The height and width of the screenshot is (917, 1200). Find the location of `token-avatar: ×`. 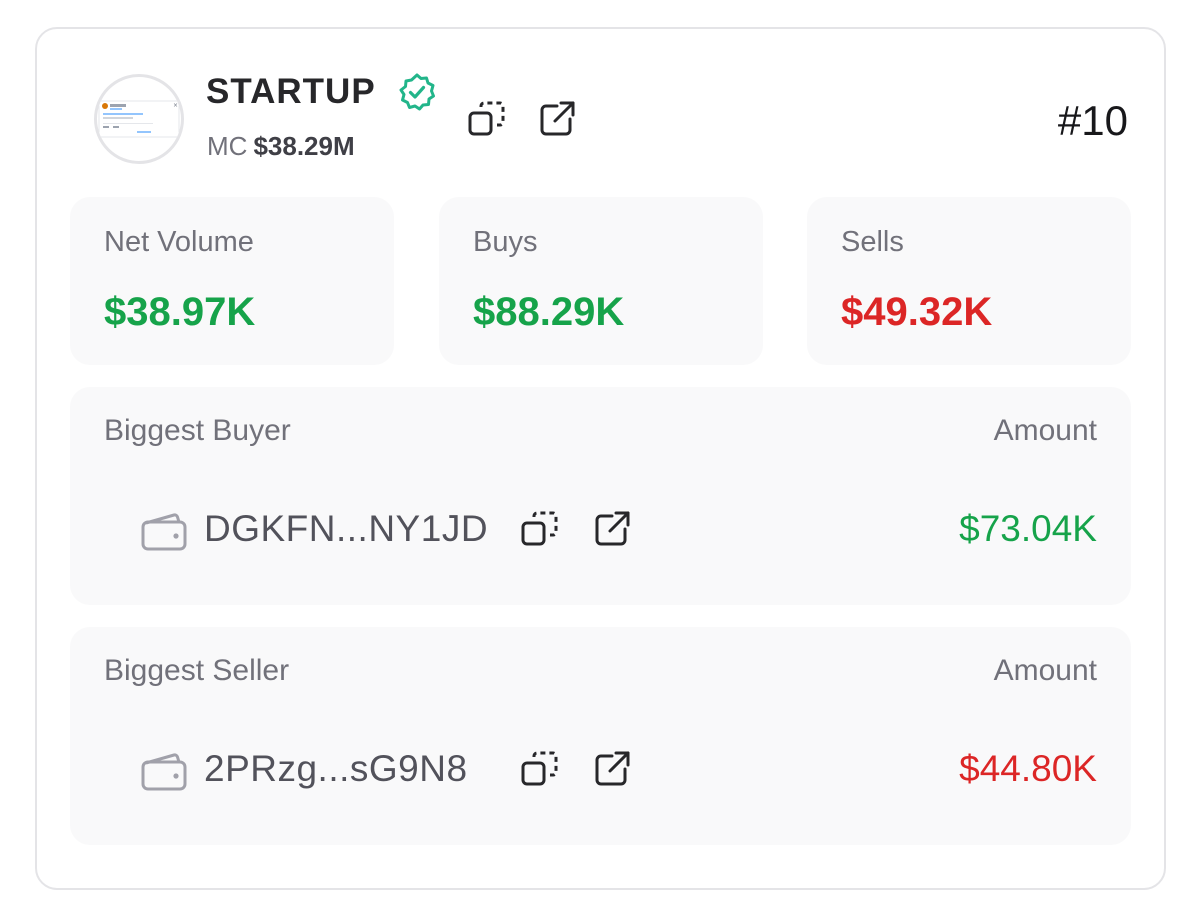

token-avatar: × is located at coordinates (139, 119).